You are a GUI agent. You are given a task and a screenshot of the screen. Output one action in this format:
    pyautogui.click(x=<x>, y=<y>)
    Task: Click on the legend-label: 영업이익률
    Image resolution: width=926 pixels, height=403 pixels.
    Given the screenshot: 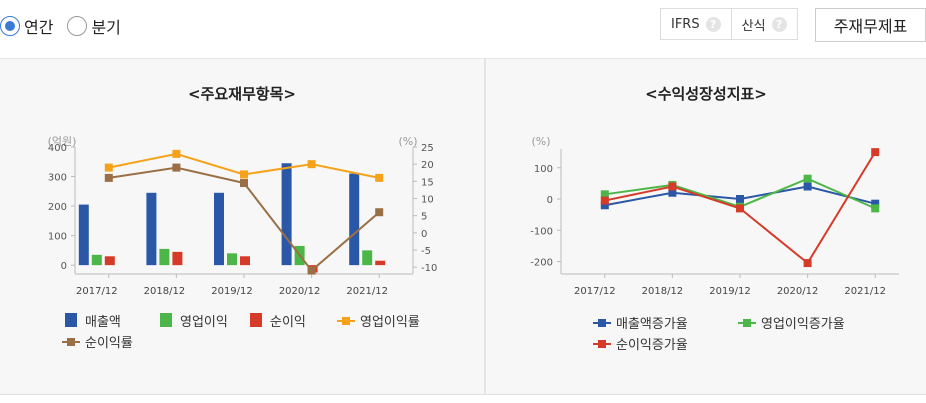 What is the action you would take?
    pyautogui.click(x=390, y=322)
    